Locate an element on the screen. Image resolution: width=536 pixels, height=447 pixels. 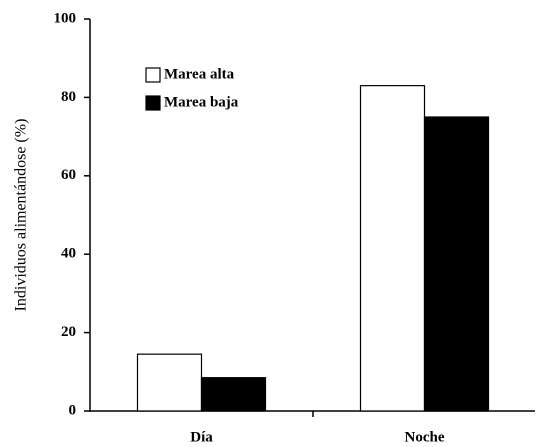
legend-label: Marea baja is located at coordinates (201, 102).